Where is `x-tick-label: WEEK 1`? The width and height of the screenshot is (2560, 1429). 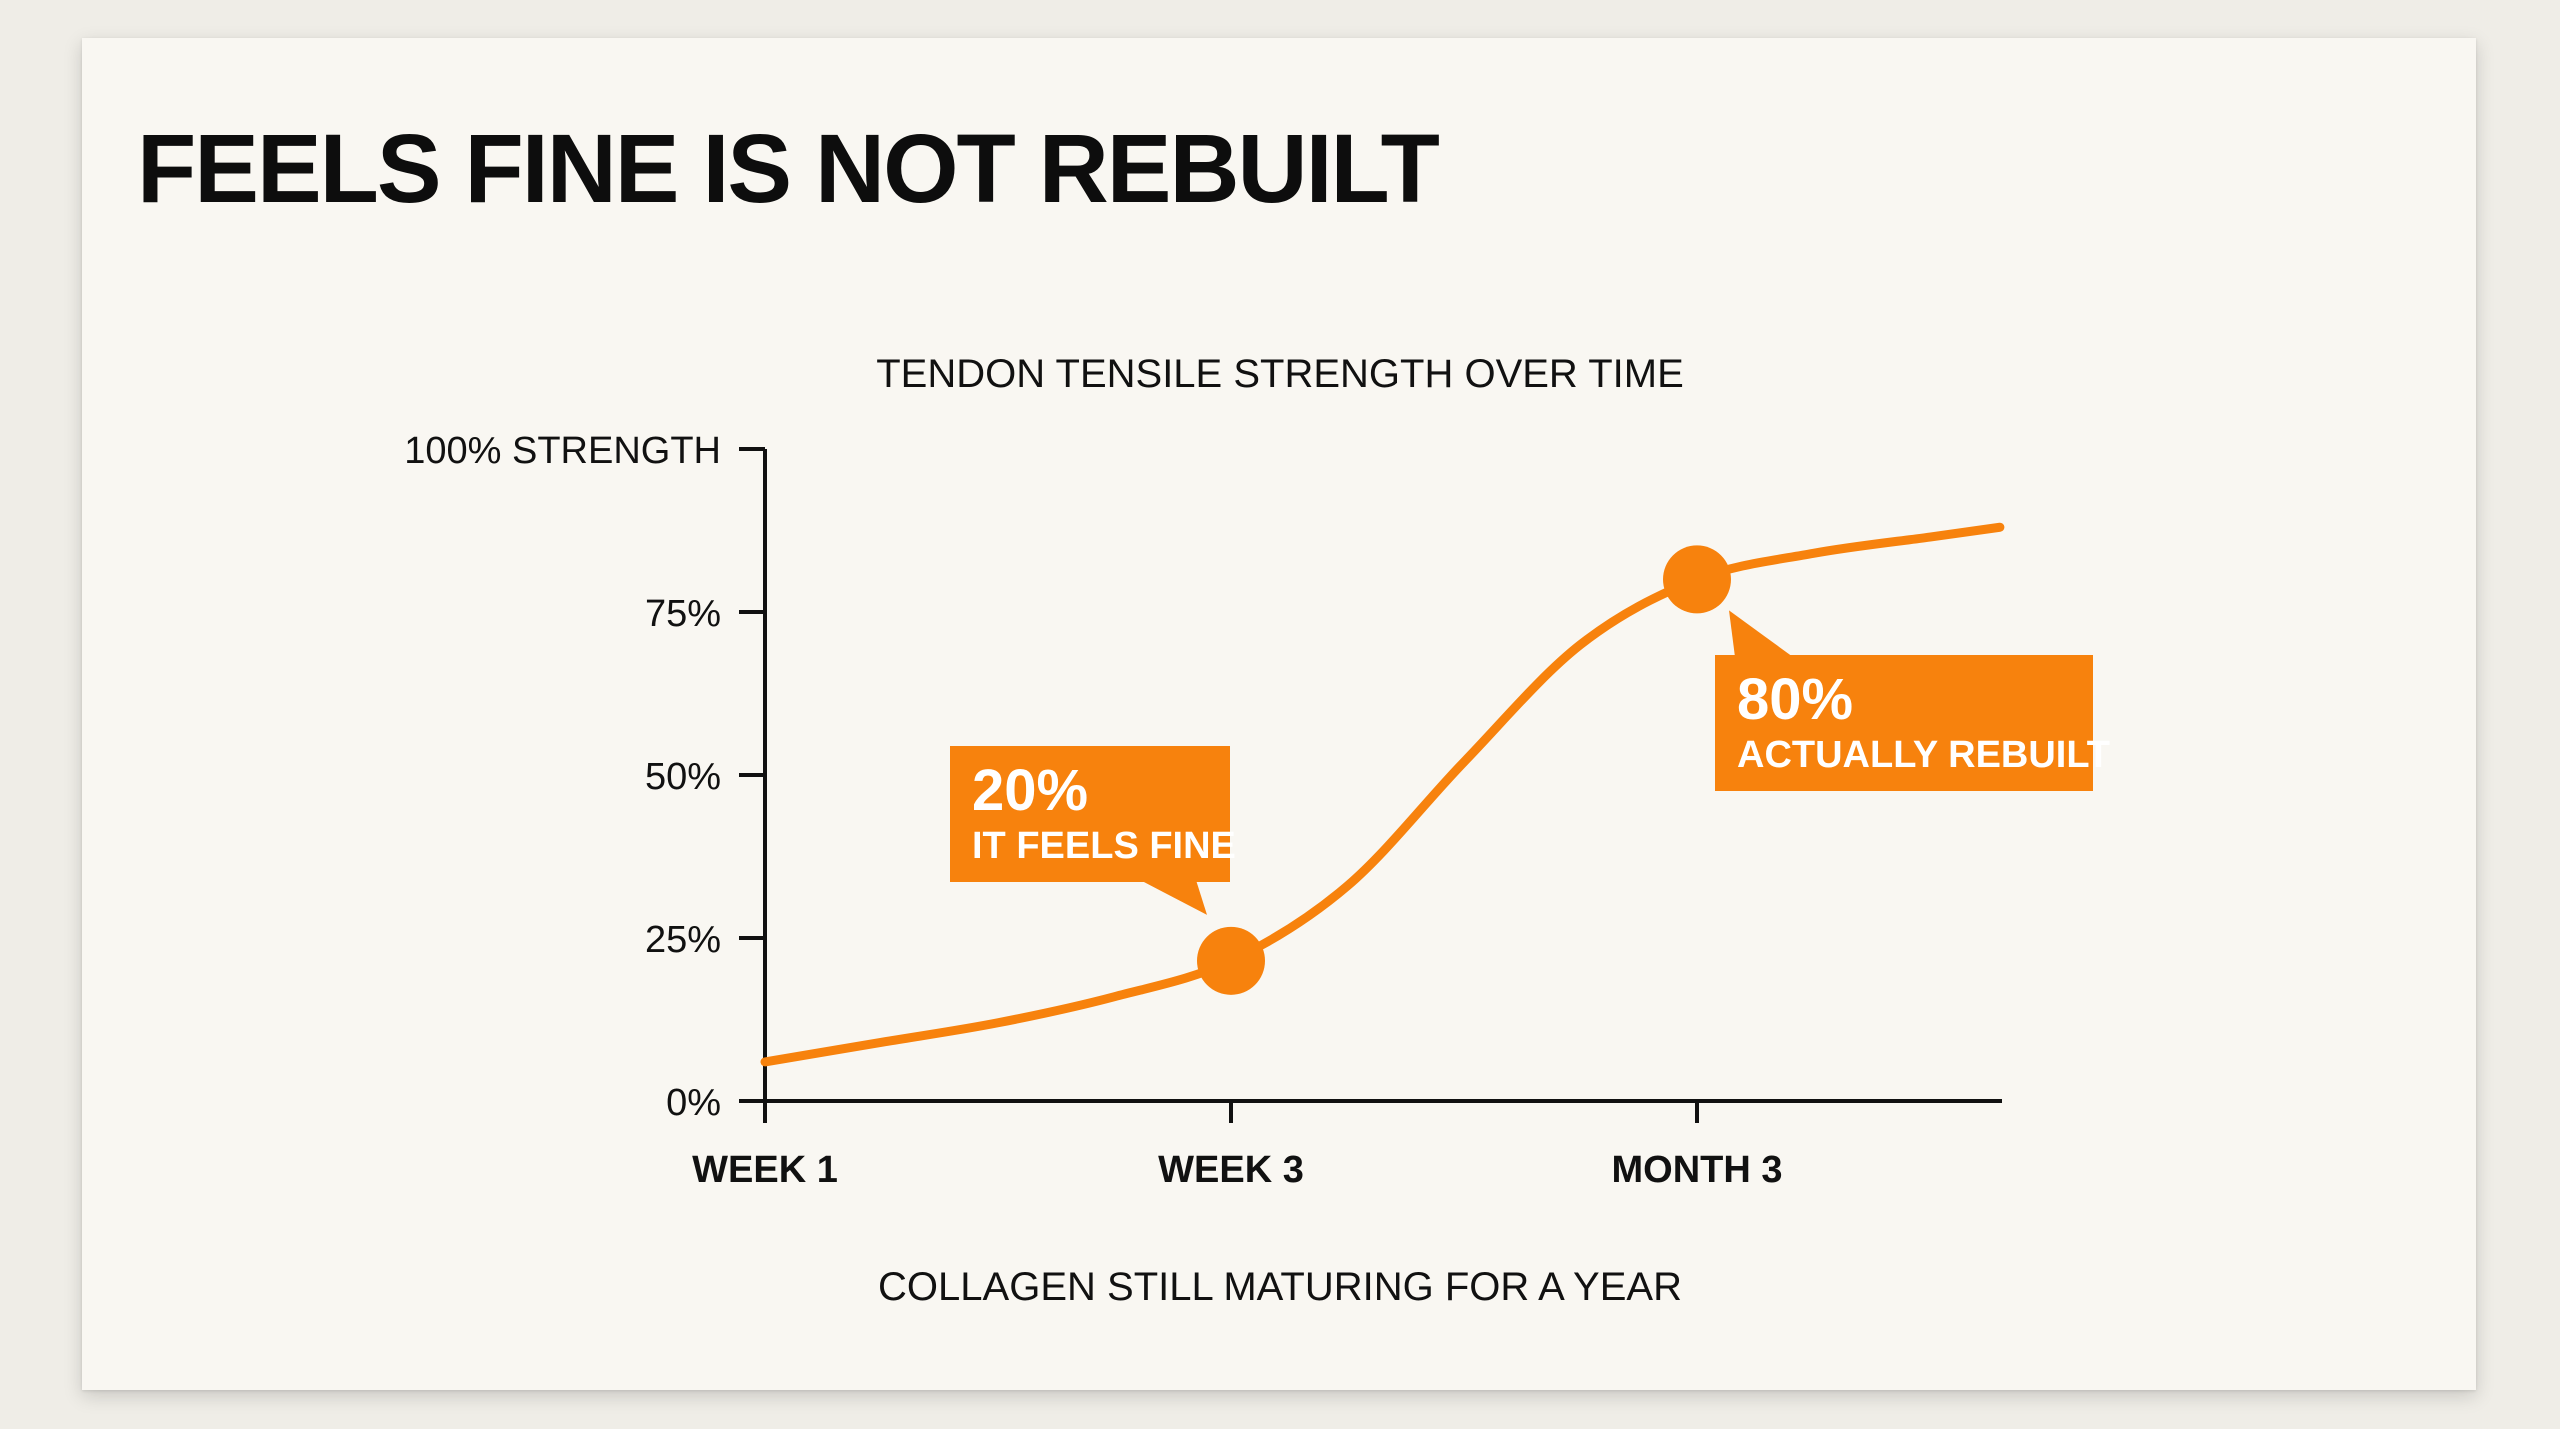
x-tick-label: WEEK 1 is located at coordinates (765, 1170).